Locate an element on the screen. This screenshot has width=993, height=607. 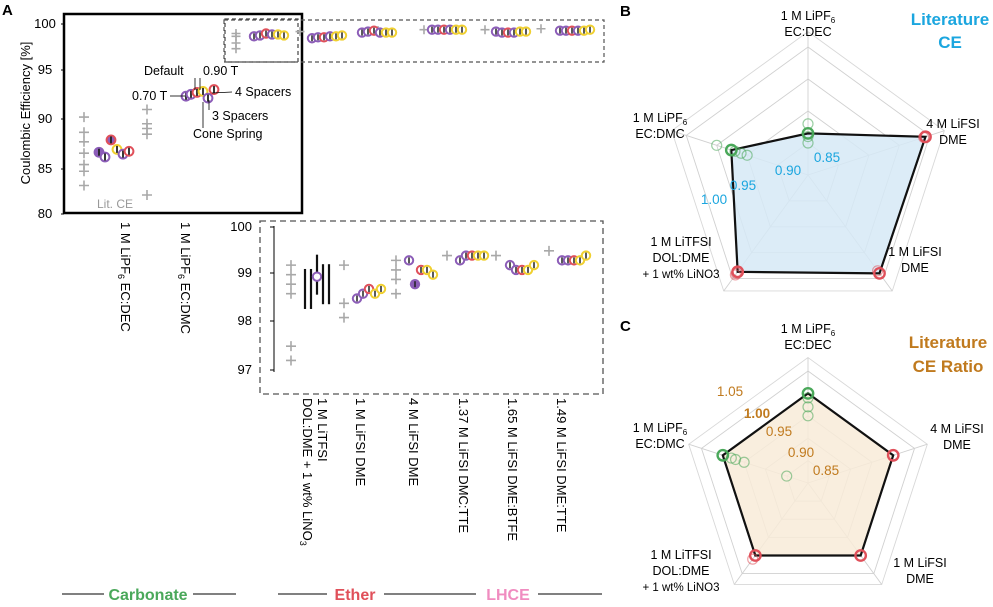
radar-c-label-1m-lifsi: 1 M LiFSI is located at coordinates (920, 563).